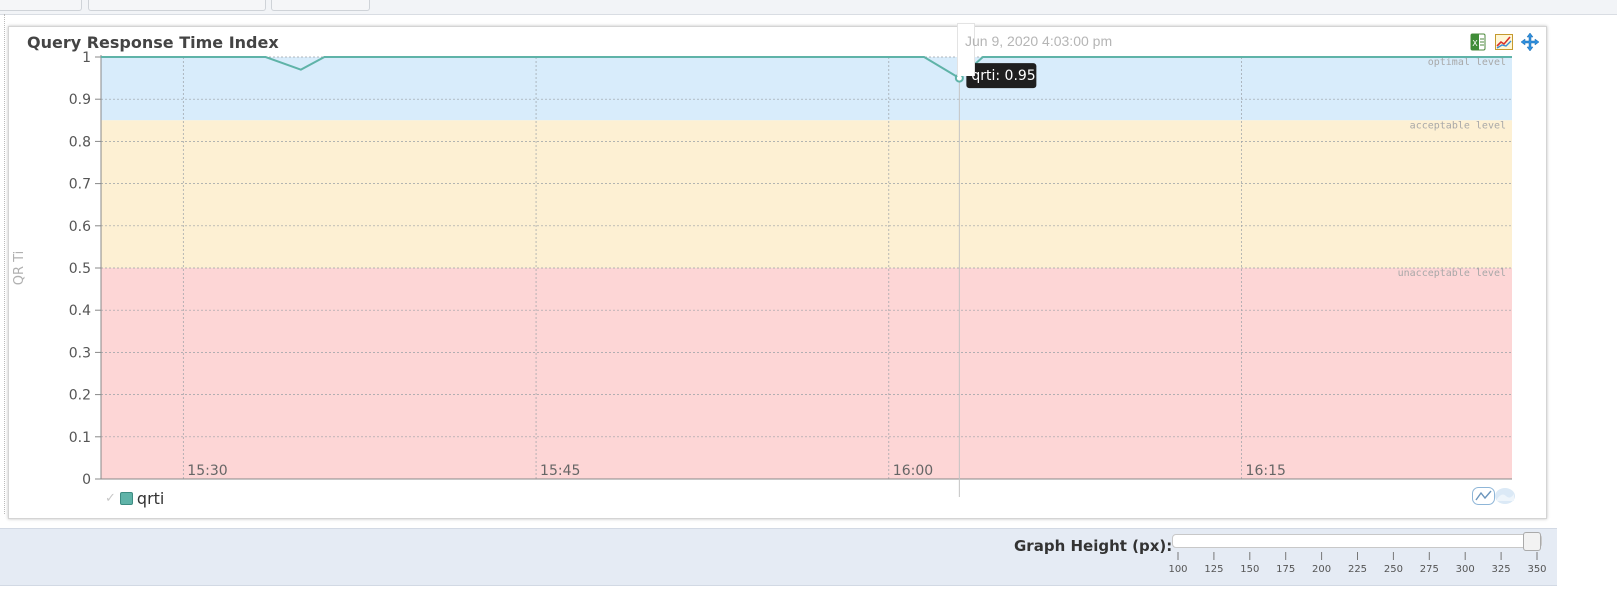 Image resolution: width=1617 pixels, height=615 pixels. I want to click on y-tick-label: 1, so click(86, 58).